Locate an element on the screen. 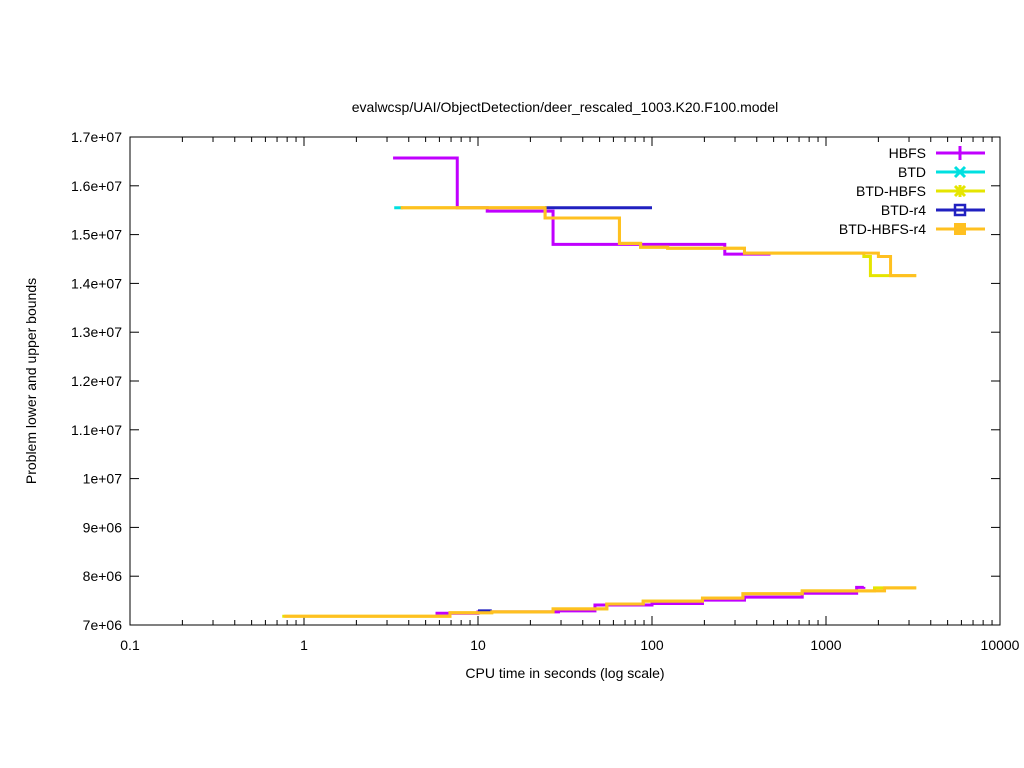 The height and width of the screenshot is (768, 1024). x-tick-label: 10000 is located at coordinates (1000, 645).